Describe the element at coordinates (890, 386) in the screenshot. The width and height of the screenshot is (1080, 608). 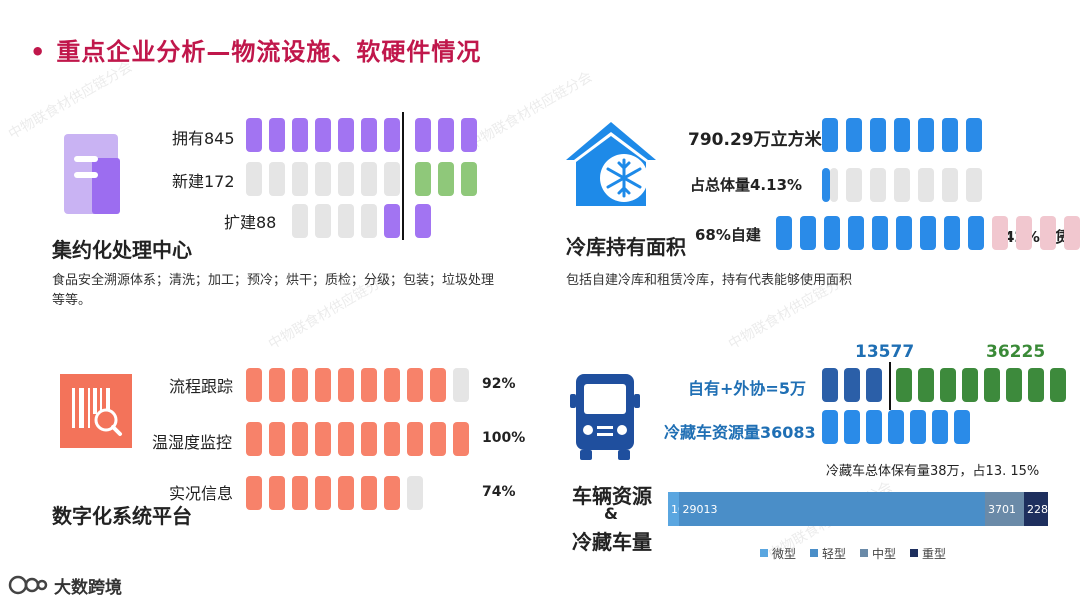
I see `vehicle-divider` at that location.